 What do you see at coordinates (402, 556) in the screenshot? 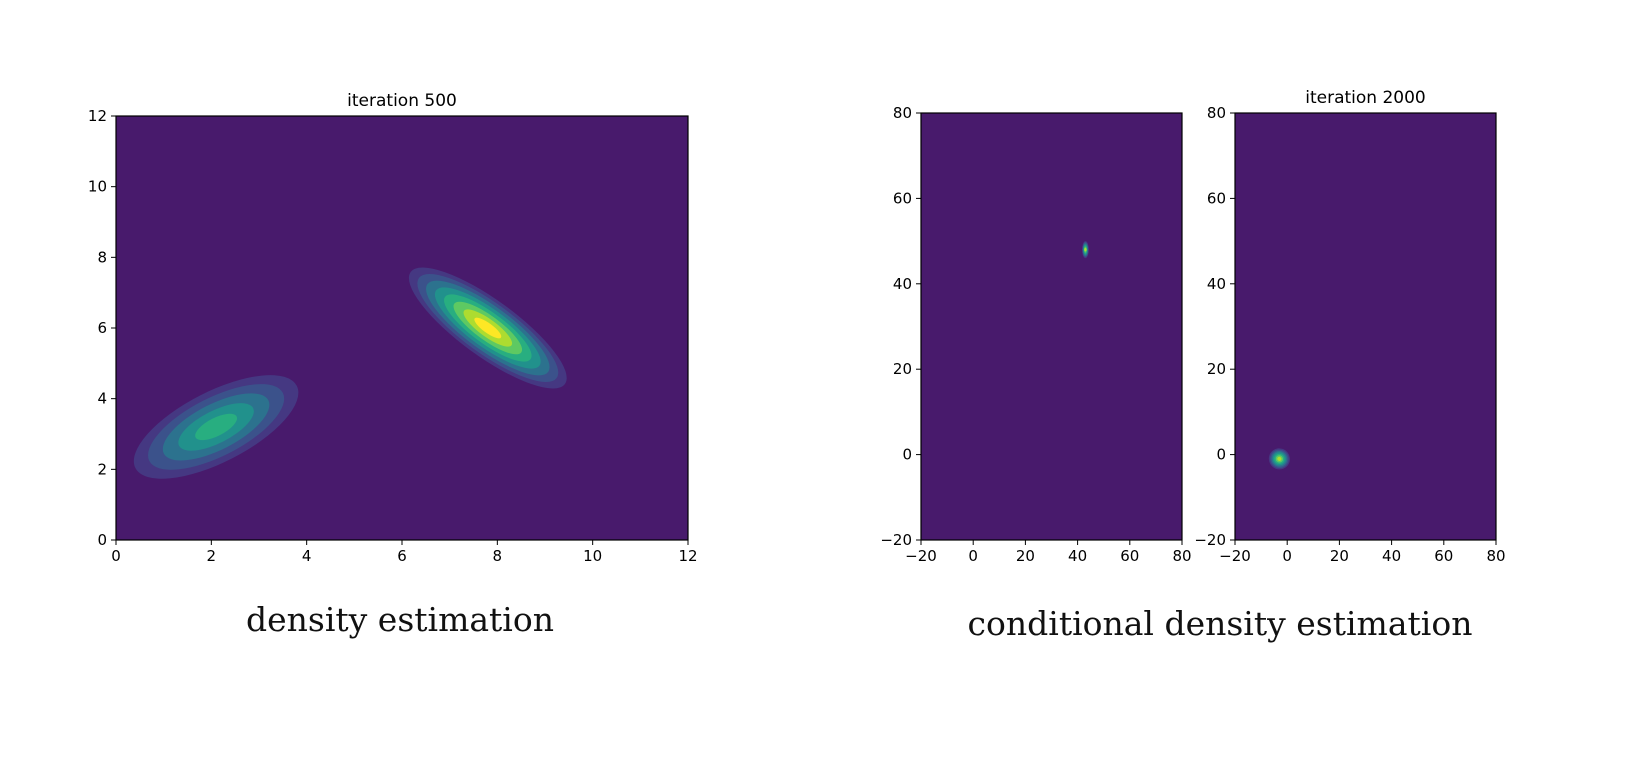
I see `x-tick-label: 6` at bounding box center [402, 556].